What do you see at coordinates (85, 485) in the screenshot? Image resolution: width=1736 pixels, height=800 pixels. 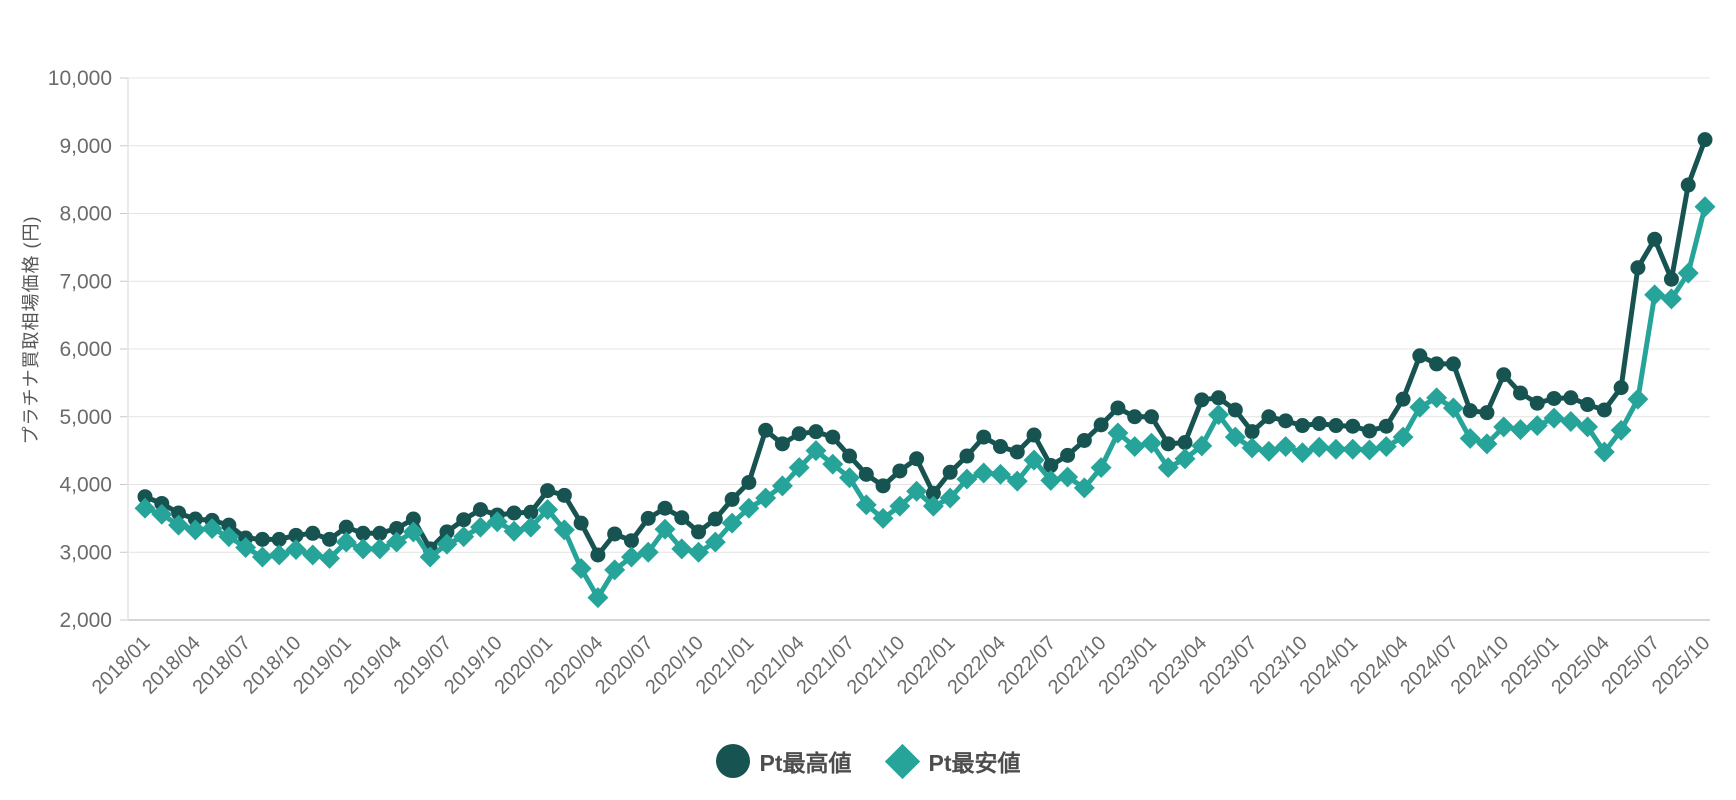 I see `svg-text: 4,000` at bounding box center [85, 485].